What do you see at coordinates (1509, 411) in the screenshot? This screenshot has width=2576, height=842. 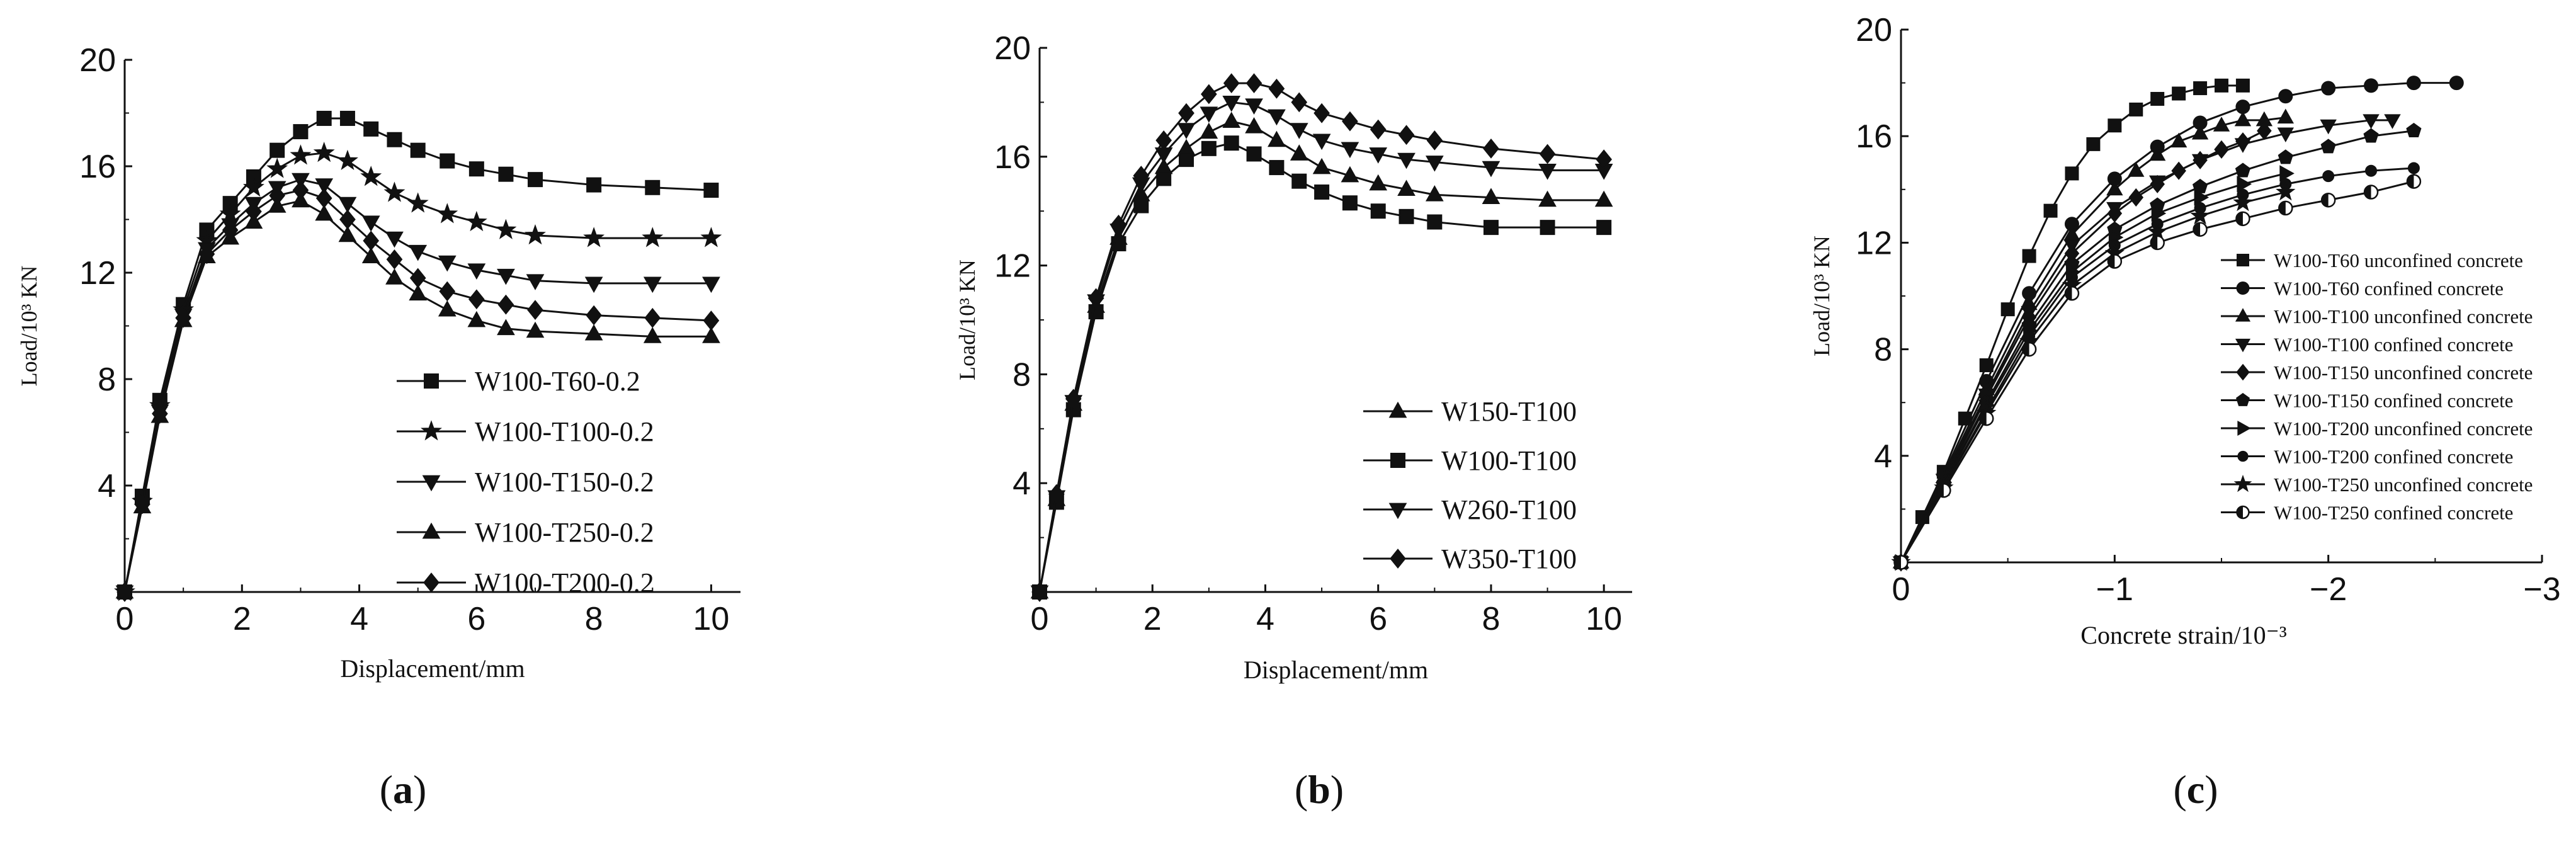 I see `legend-label: W150-T100` at bounding box center [1509, 411].